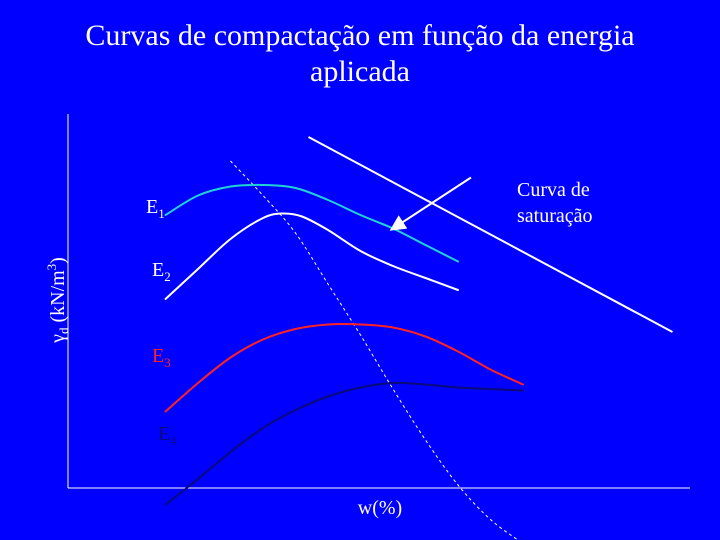 The height and width of the screenshot is (540, 720). I want to click on series-label-e3: E3, so click(161, 357).